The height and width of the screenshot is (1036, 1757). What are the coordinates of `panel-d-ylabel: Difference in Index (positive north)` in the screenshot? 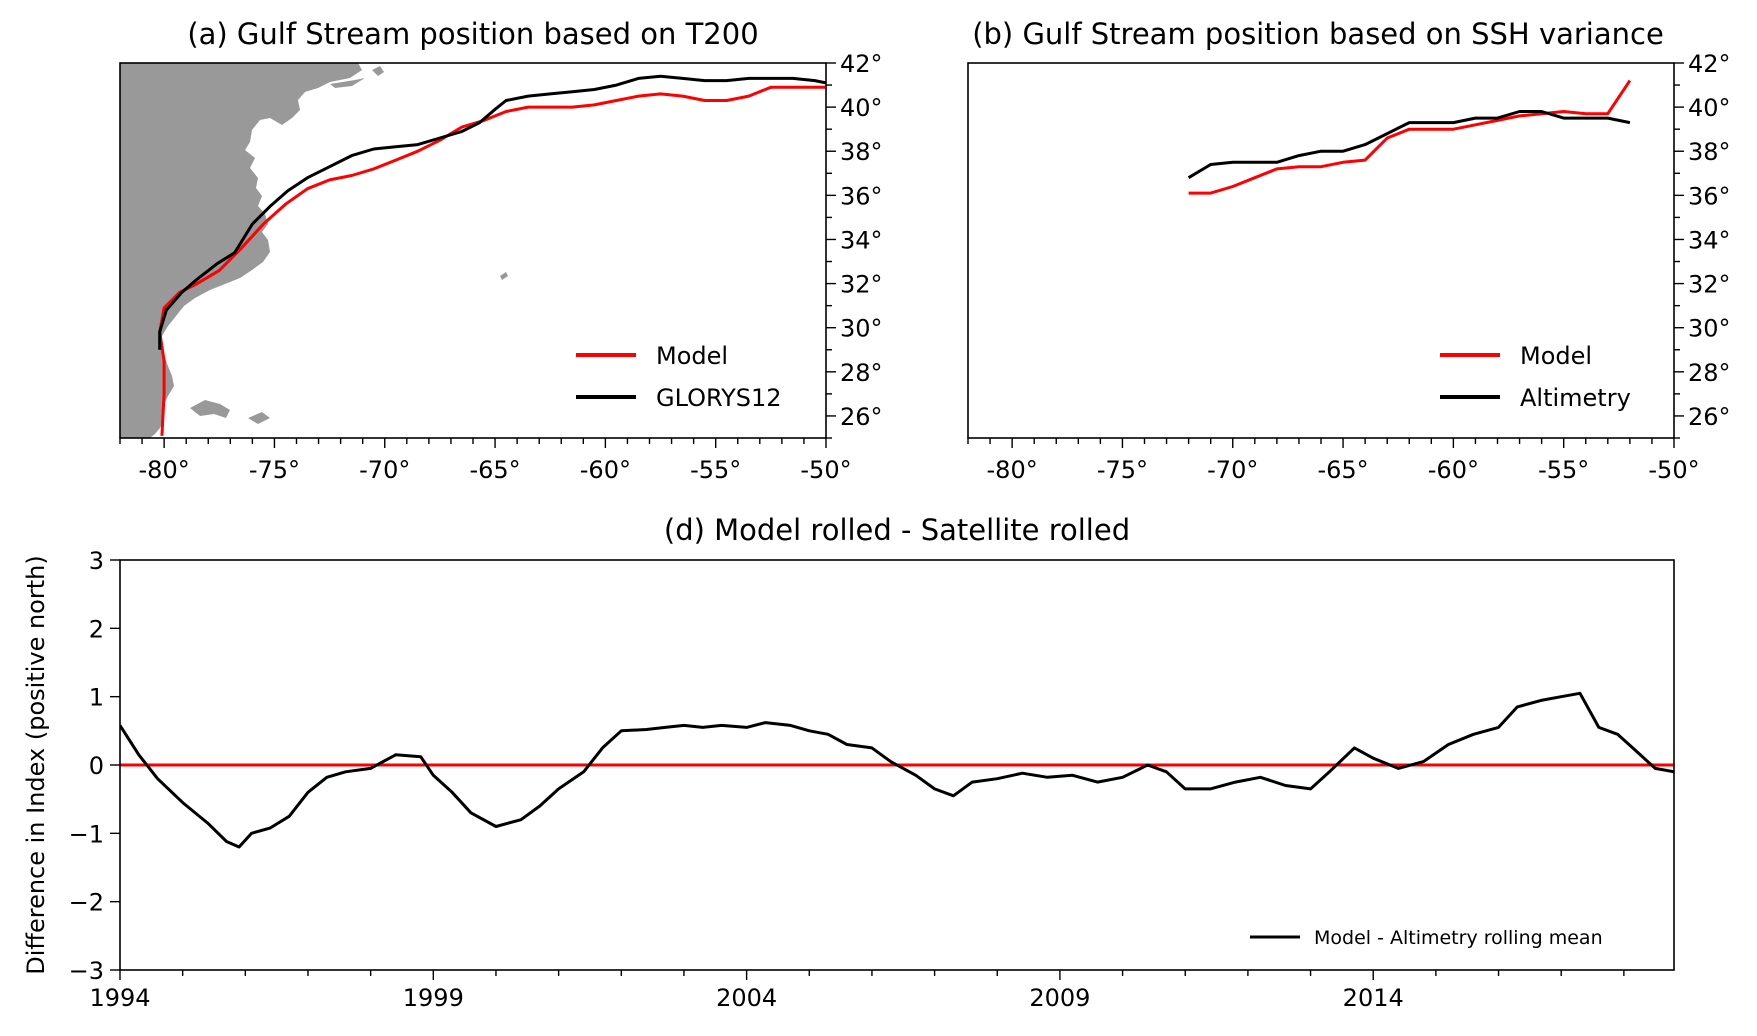 It's located at (36, 764).